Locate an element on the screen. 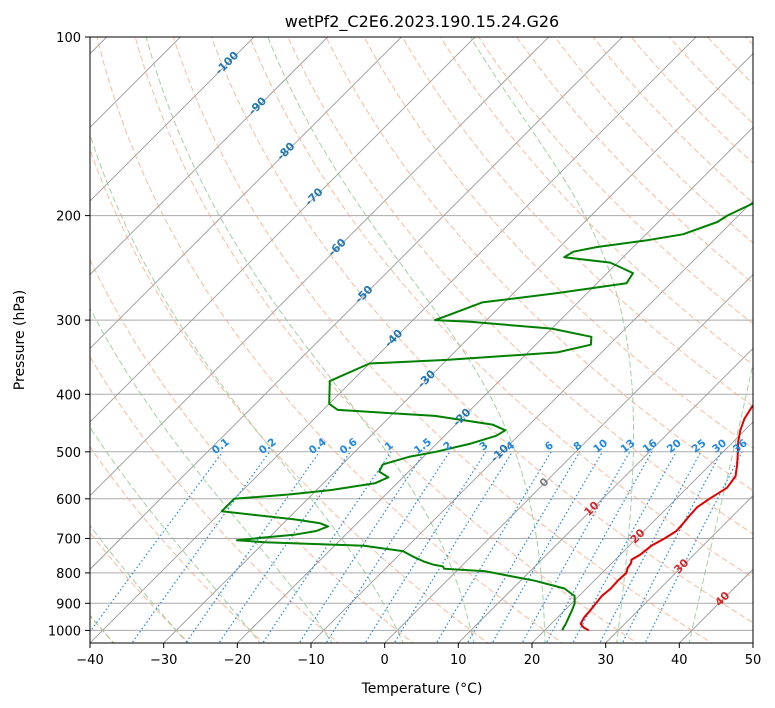  isotherm--90 is located at coordinates (209, 156).